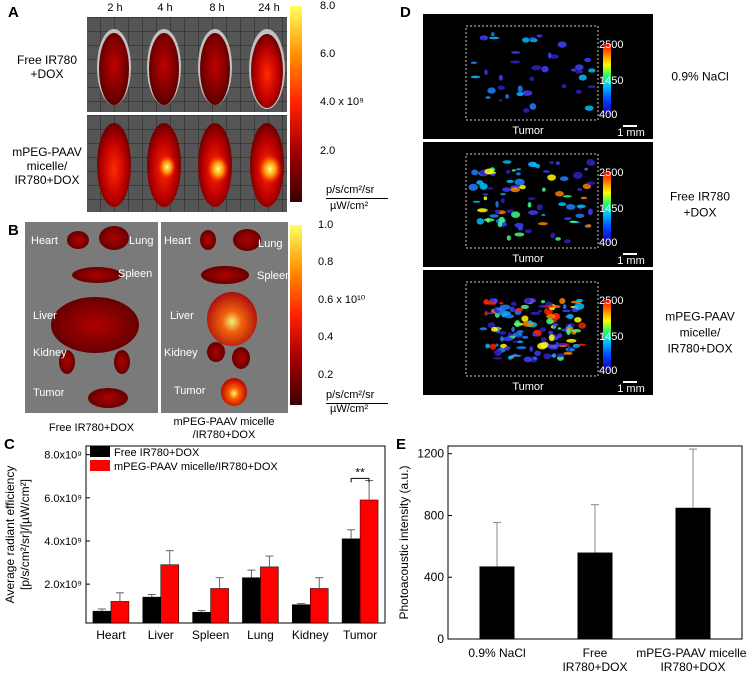 The width and height of the screenshot is (747, 675). What do you see at coordinates (700, 333) in the screenshot?
I see `pa-row-label: mPEG-PAAV micelle/IR780+DOX` at bounding box center [700, 333].